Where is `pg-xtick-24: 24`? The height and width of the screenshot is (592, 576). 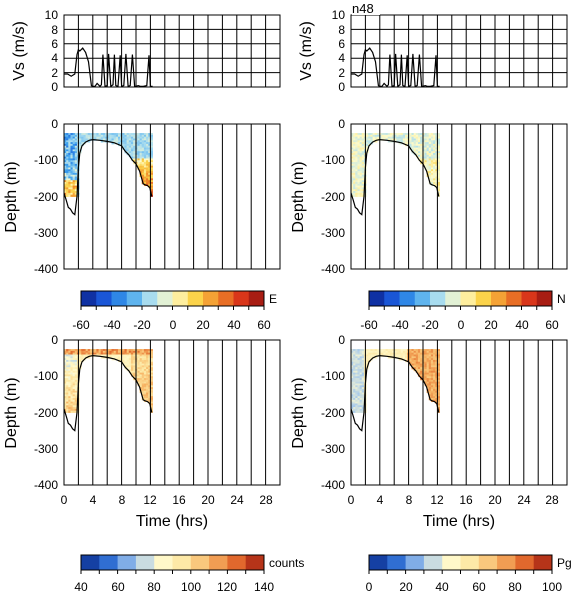
pg-xtick-24: 24 is located at coordinates (524, 500).